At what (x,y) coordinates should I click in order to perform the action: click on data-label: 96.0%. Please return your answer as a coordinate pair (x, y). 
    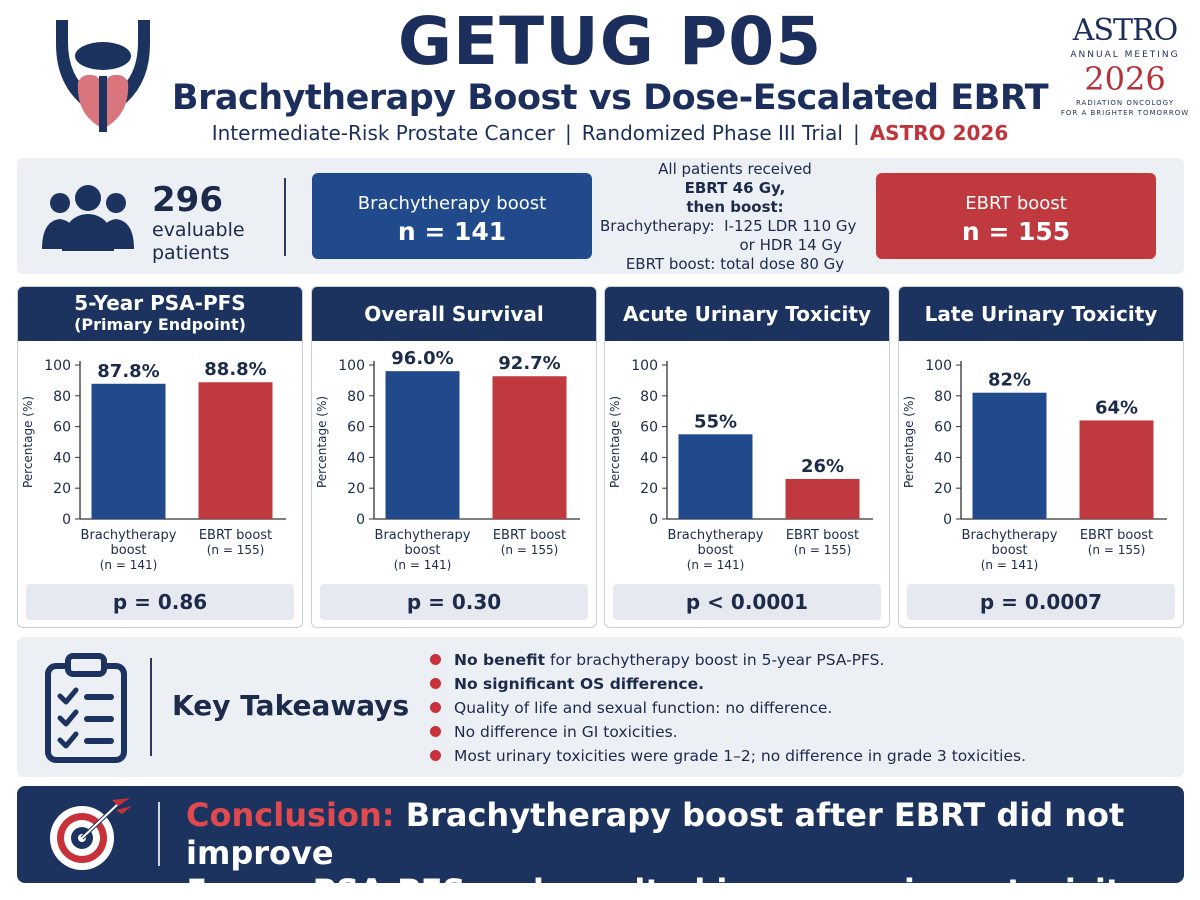
    Looking at the image, I should click on (422, 358).